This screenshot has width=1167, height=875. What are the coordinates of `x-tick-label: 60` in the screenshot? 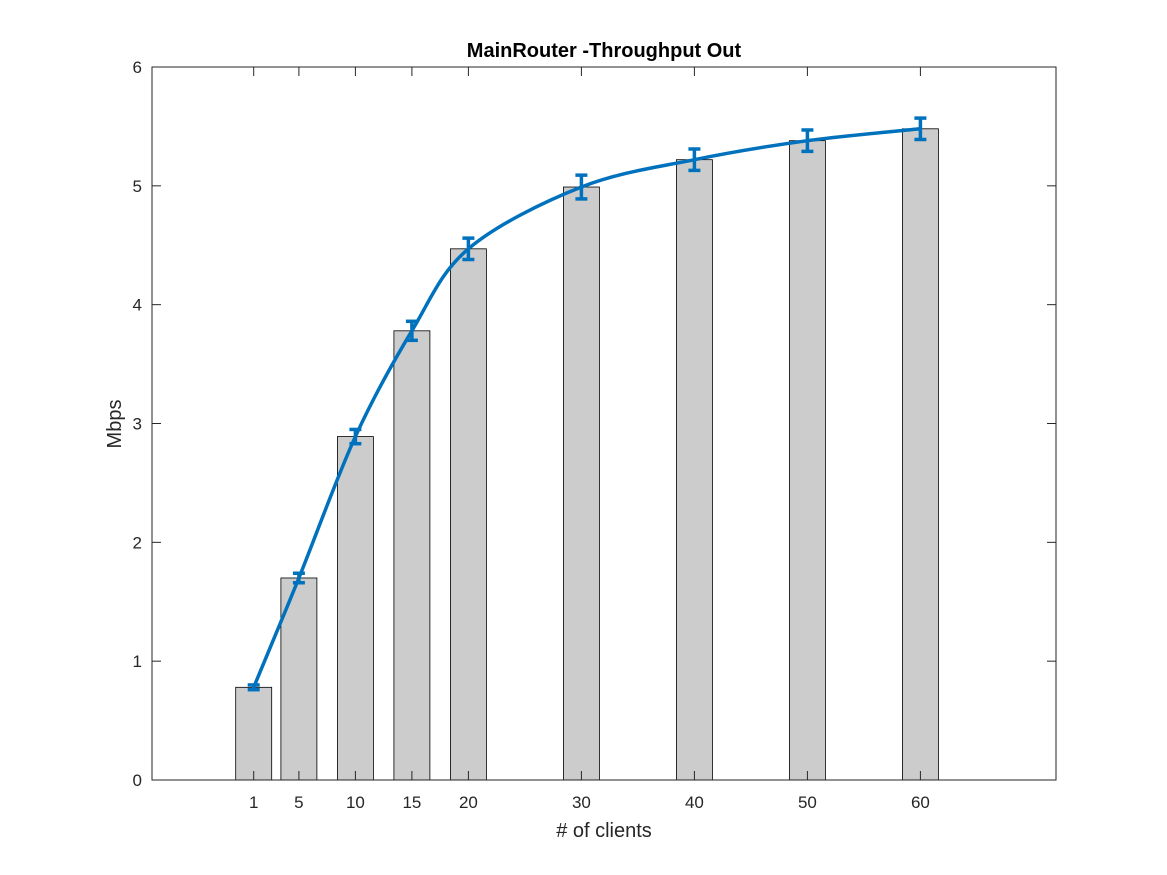 It's located at (920, 802).